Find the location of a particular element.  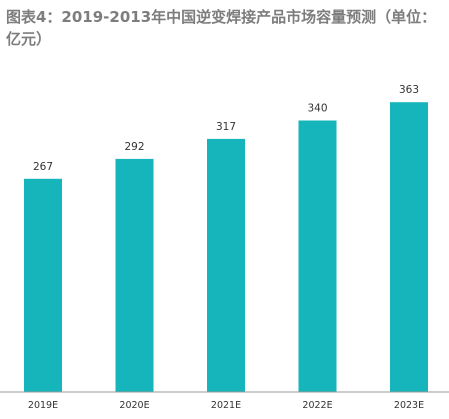

bar-2020E is located at coordinates (134, 275).